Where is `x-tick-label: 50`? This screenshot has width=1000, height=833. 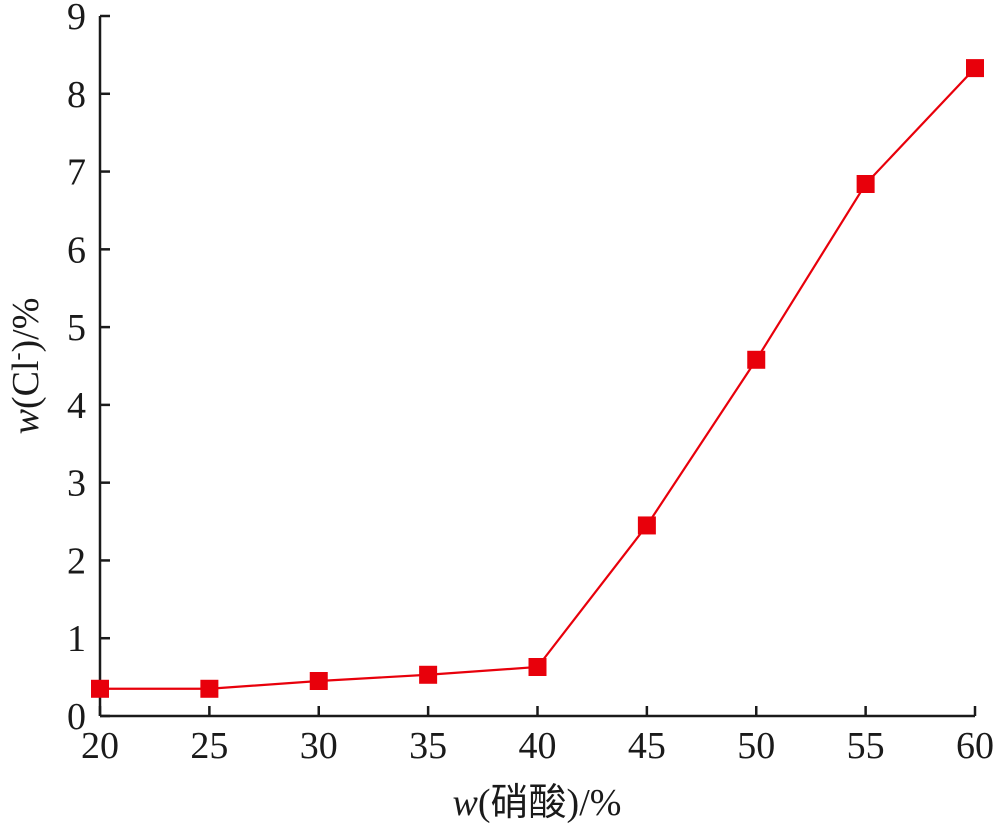
x-tick-label: 50 is located at coordinates (756, 746).